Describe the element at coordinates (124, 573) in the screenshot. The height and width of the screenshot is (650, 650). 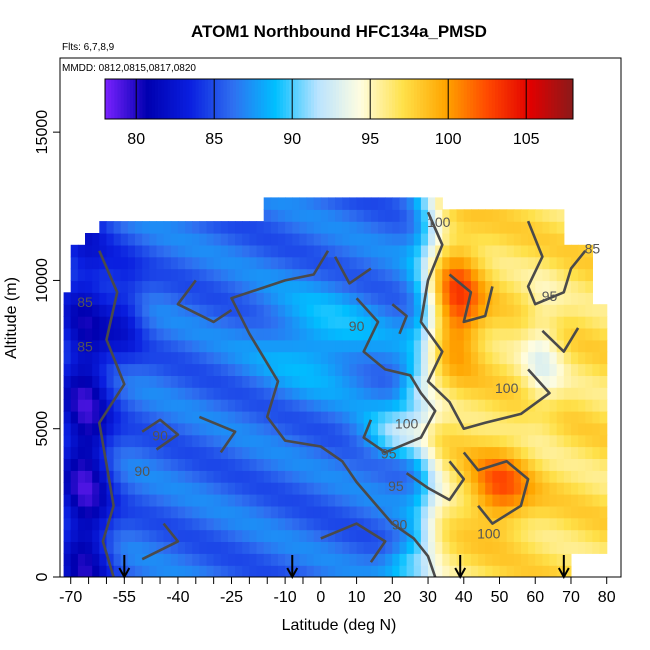
I see `flight-arrow-head` at that location.